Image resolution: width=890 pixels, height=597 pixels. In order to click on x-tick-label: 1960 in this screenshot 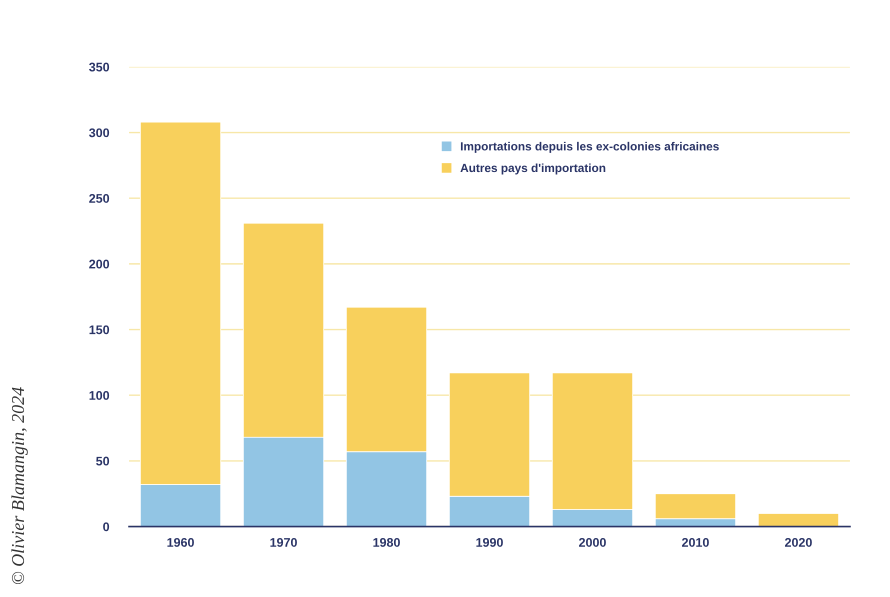, I will do `click(180, 542)`.